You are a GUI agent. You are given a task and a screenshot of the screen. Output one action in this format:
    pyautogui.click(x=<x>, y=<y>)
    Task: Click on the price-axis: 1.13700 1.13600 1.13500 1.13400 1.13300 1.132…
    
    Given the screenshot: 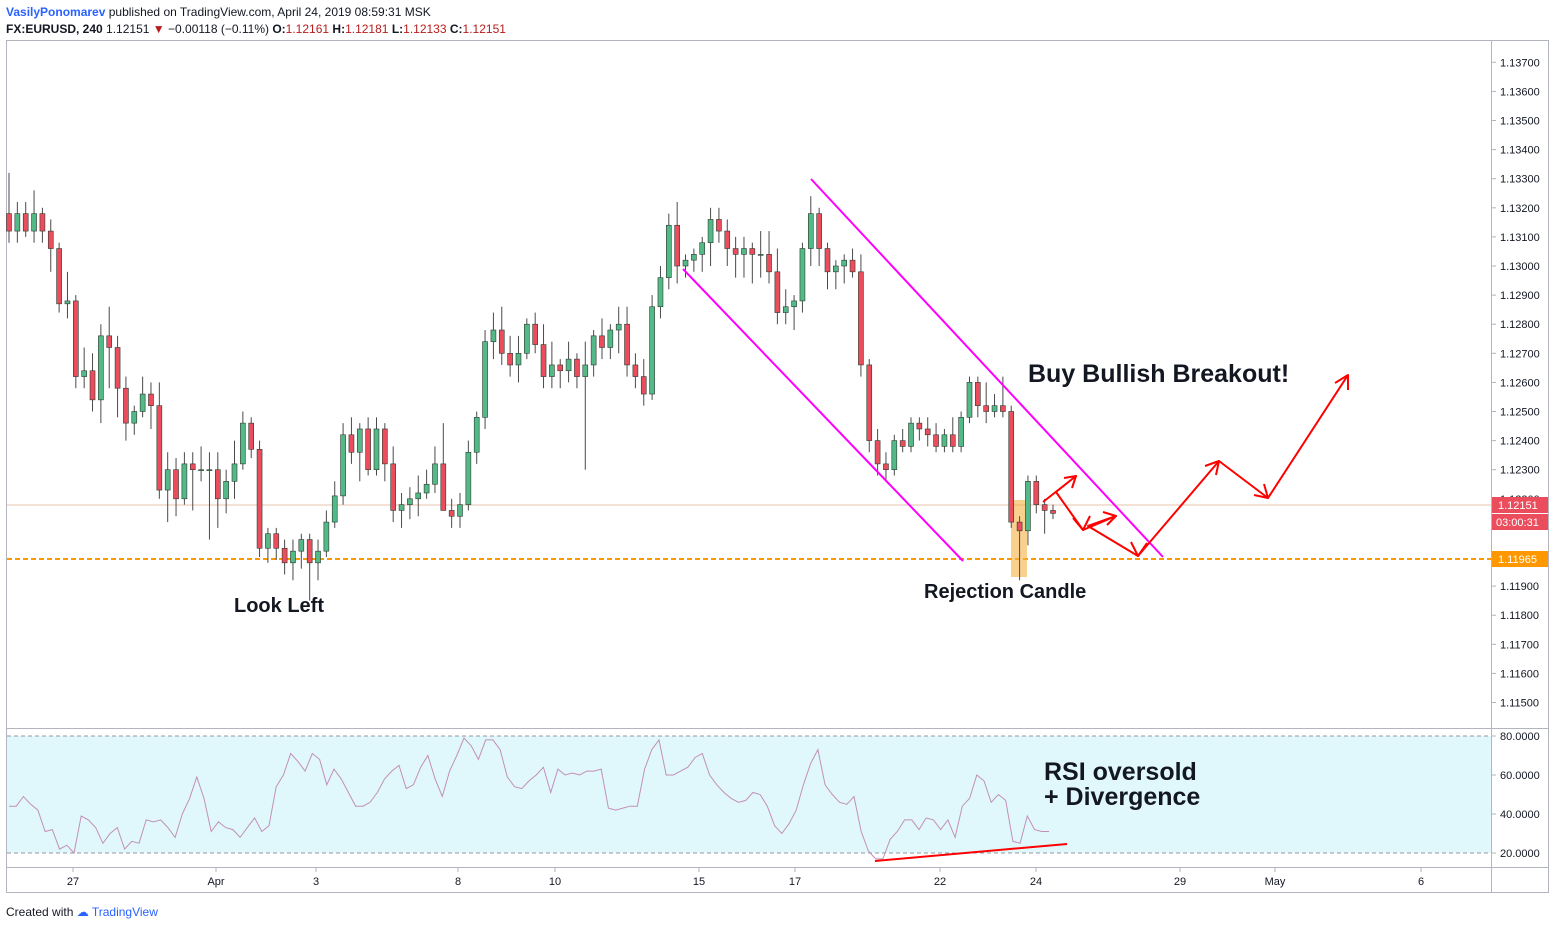 What is the action you would take?
    pyautogui.click(x=1515, y=383)
    